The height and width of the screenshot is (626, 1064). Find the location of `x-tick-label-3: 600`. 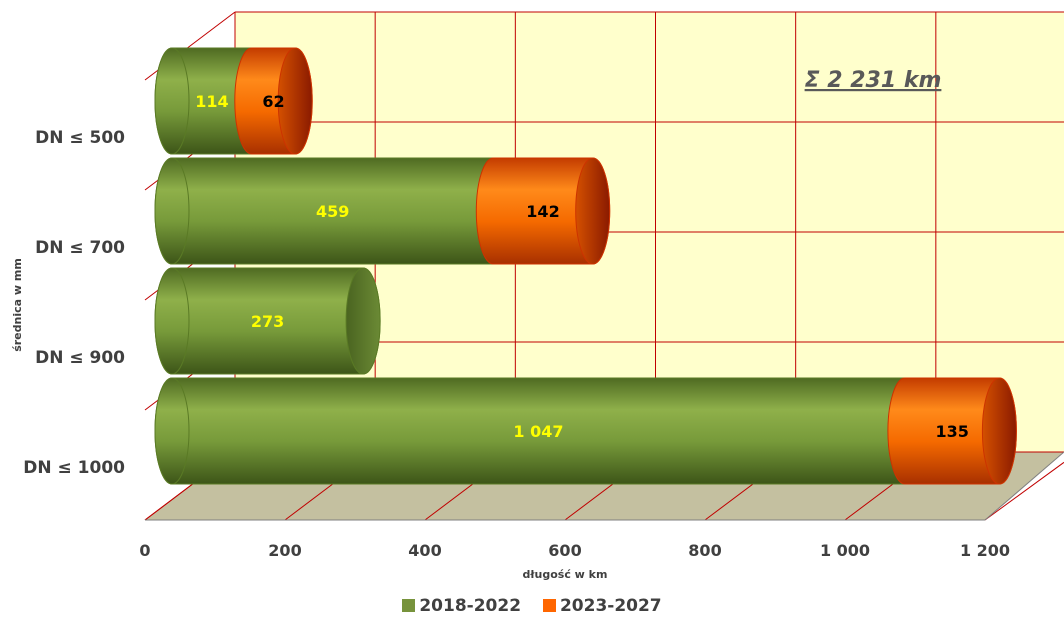

x-tick-label-3: 600 is located at coordinates (564, 550).